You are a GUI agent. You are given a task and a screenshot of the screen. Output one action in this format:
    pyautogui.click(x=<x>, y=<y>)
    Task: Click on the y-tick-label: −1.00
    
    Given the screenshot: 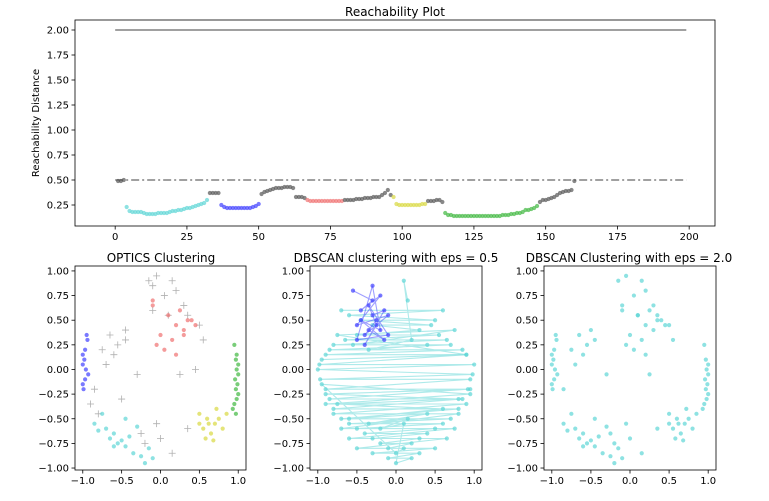 What is the action you would take?
    pyautogui.click(x=288, y=469)
    